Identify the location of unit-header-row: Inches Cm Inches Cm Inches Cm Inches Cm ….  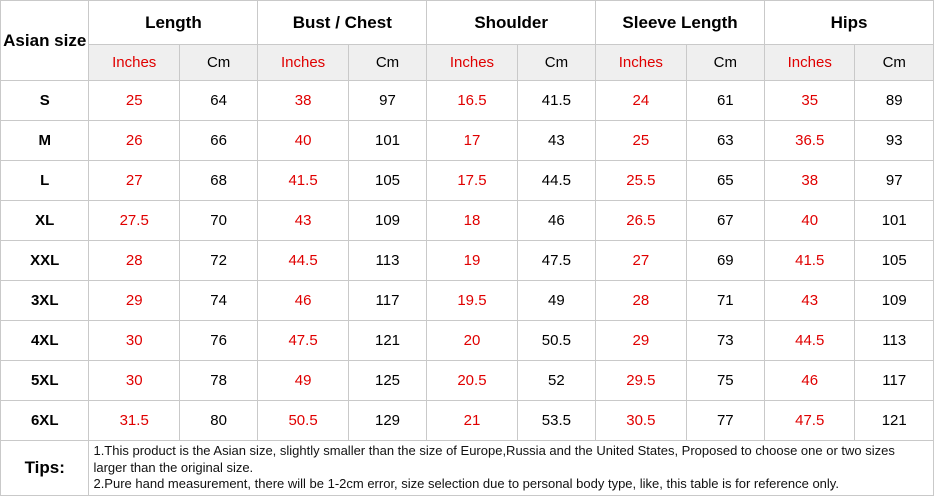
(467, 62).